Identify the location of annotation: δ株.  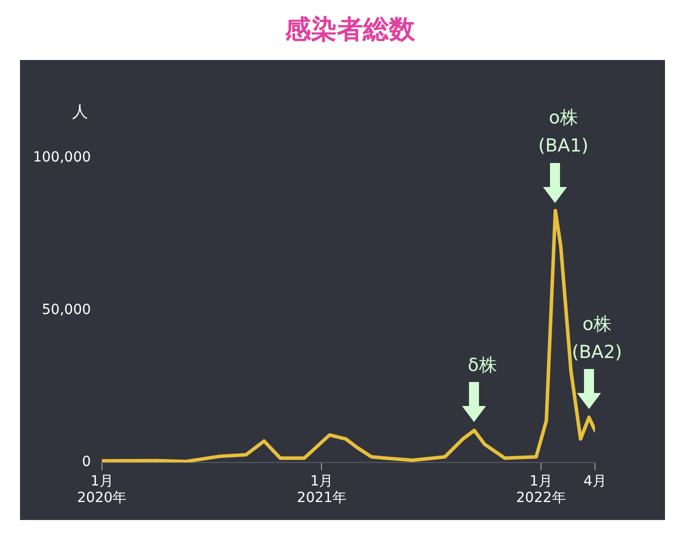
(482, 365).